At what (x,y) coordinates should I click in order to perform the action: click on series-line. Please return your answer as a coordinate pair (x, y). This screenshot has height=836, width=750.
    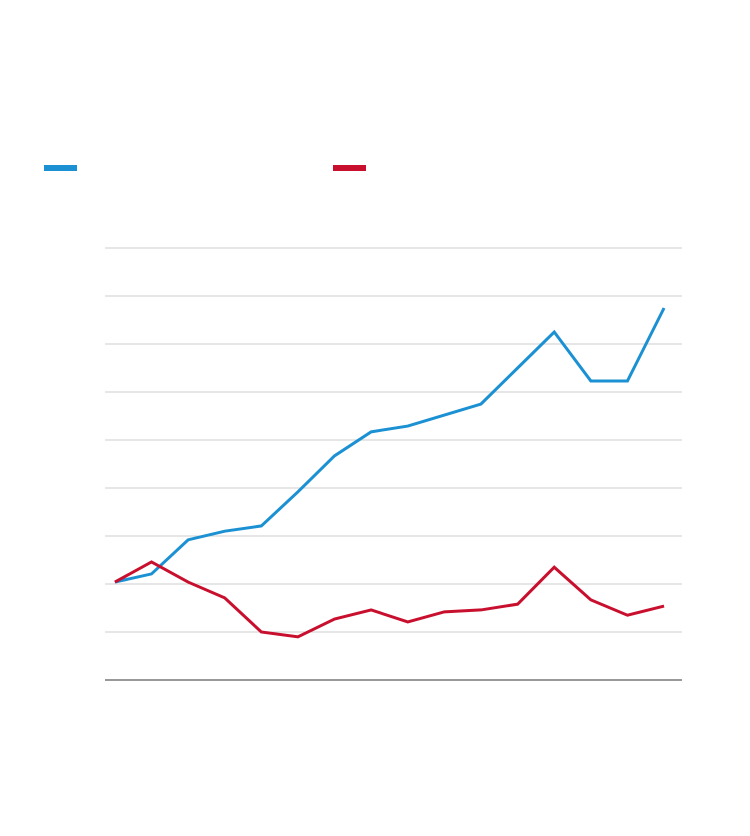
    Looking at the image, I should click on (389, 599).